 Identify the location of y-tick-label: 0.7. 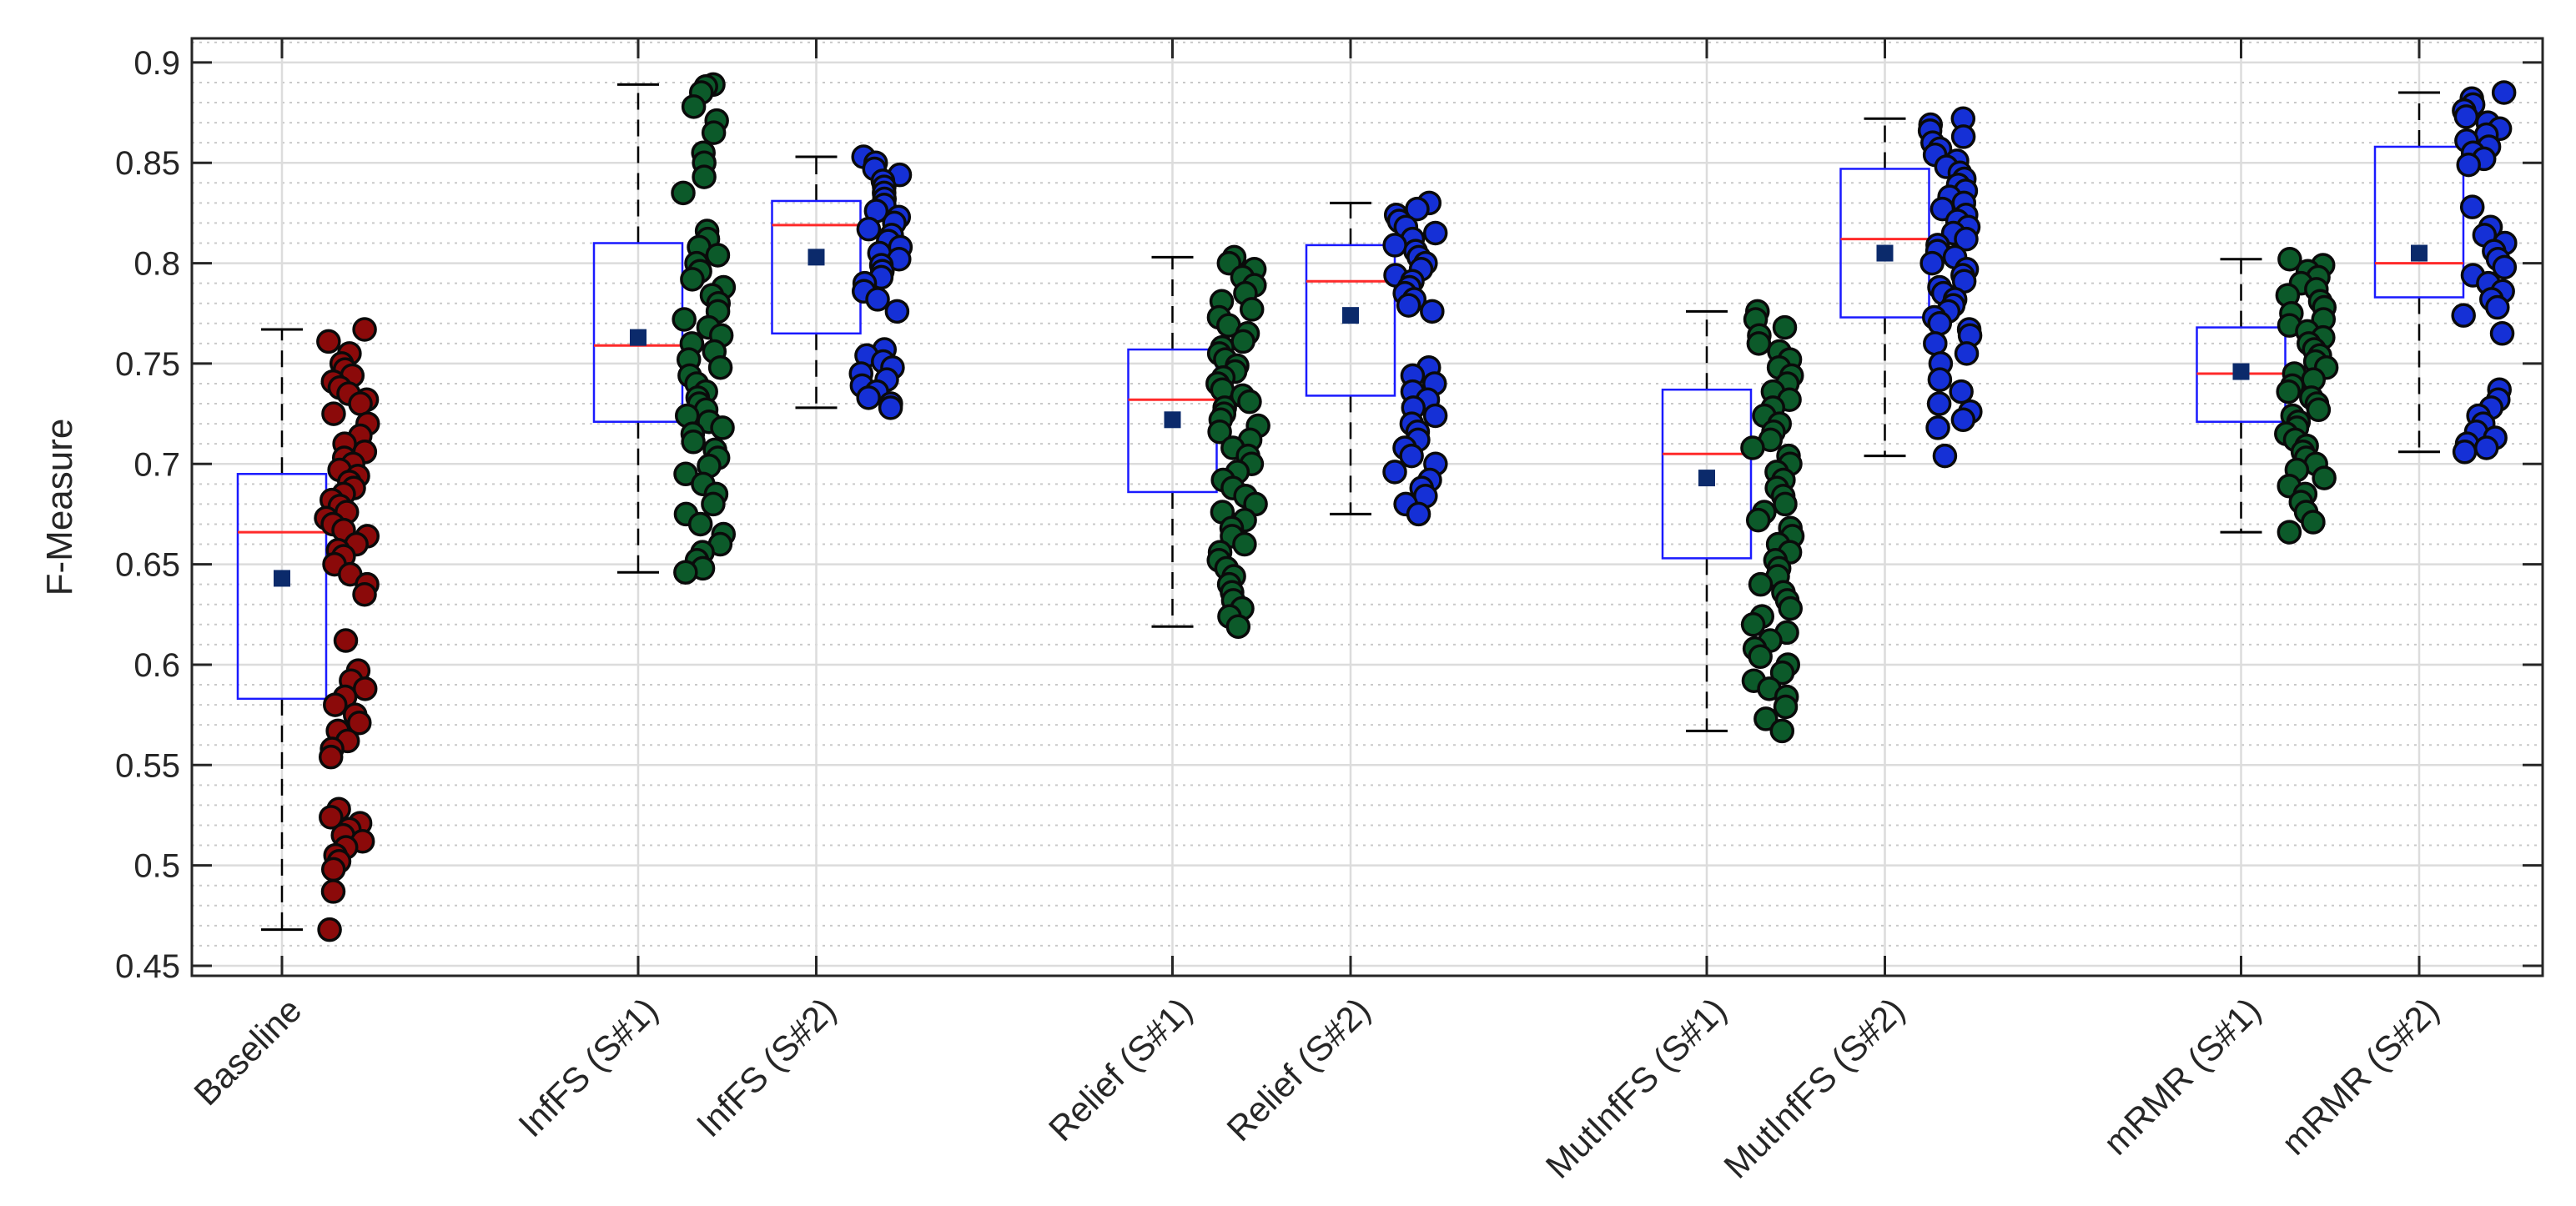
(156, 465).